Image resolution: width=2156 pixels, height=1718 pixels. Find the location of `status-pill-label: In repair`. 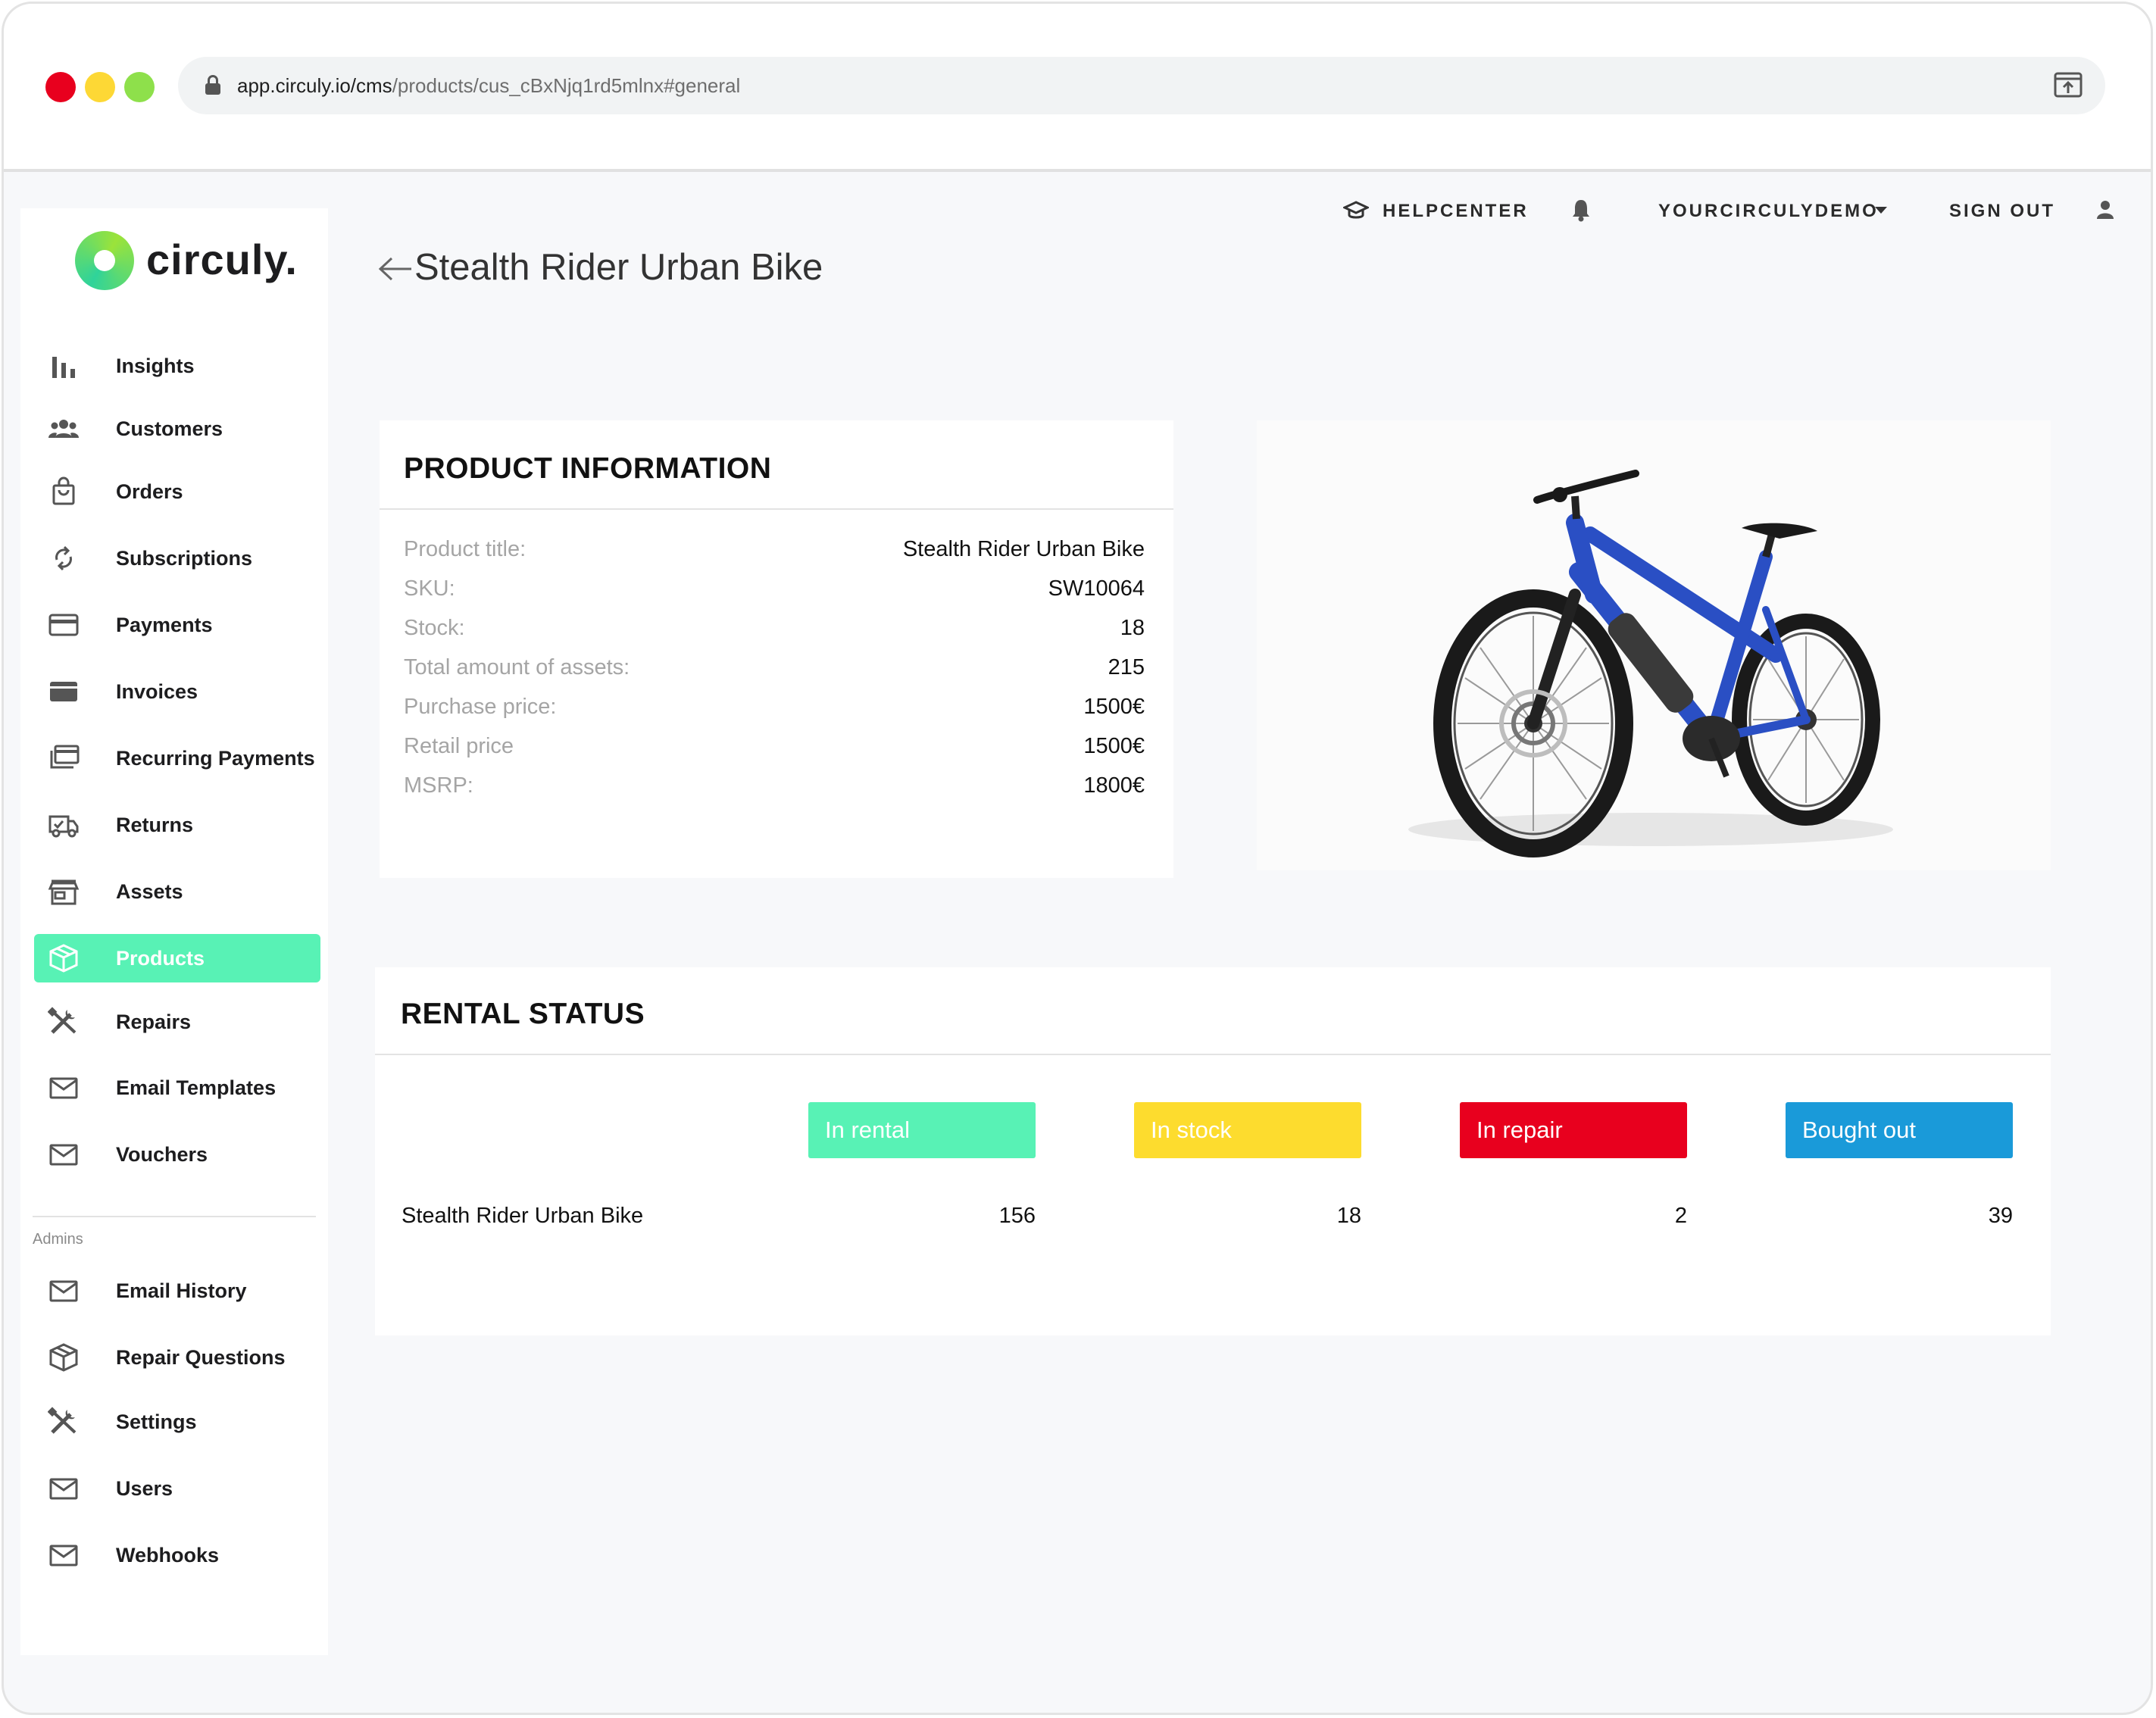

status-pill-label: In repair is located at coordinates (1520, 1130).